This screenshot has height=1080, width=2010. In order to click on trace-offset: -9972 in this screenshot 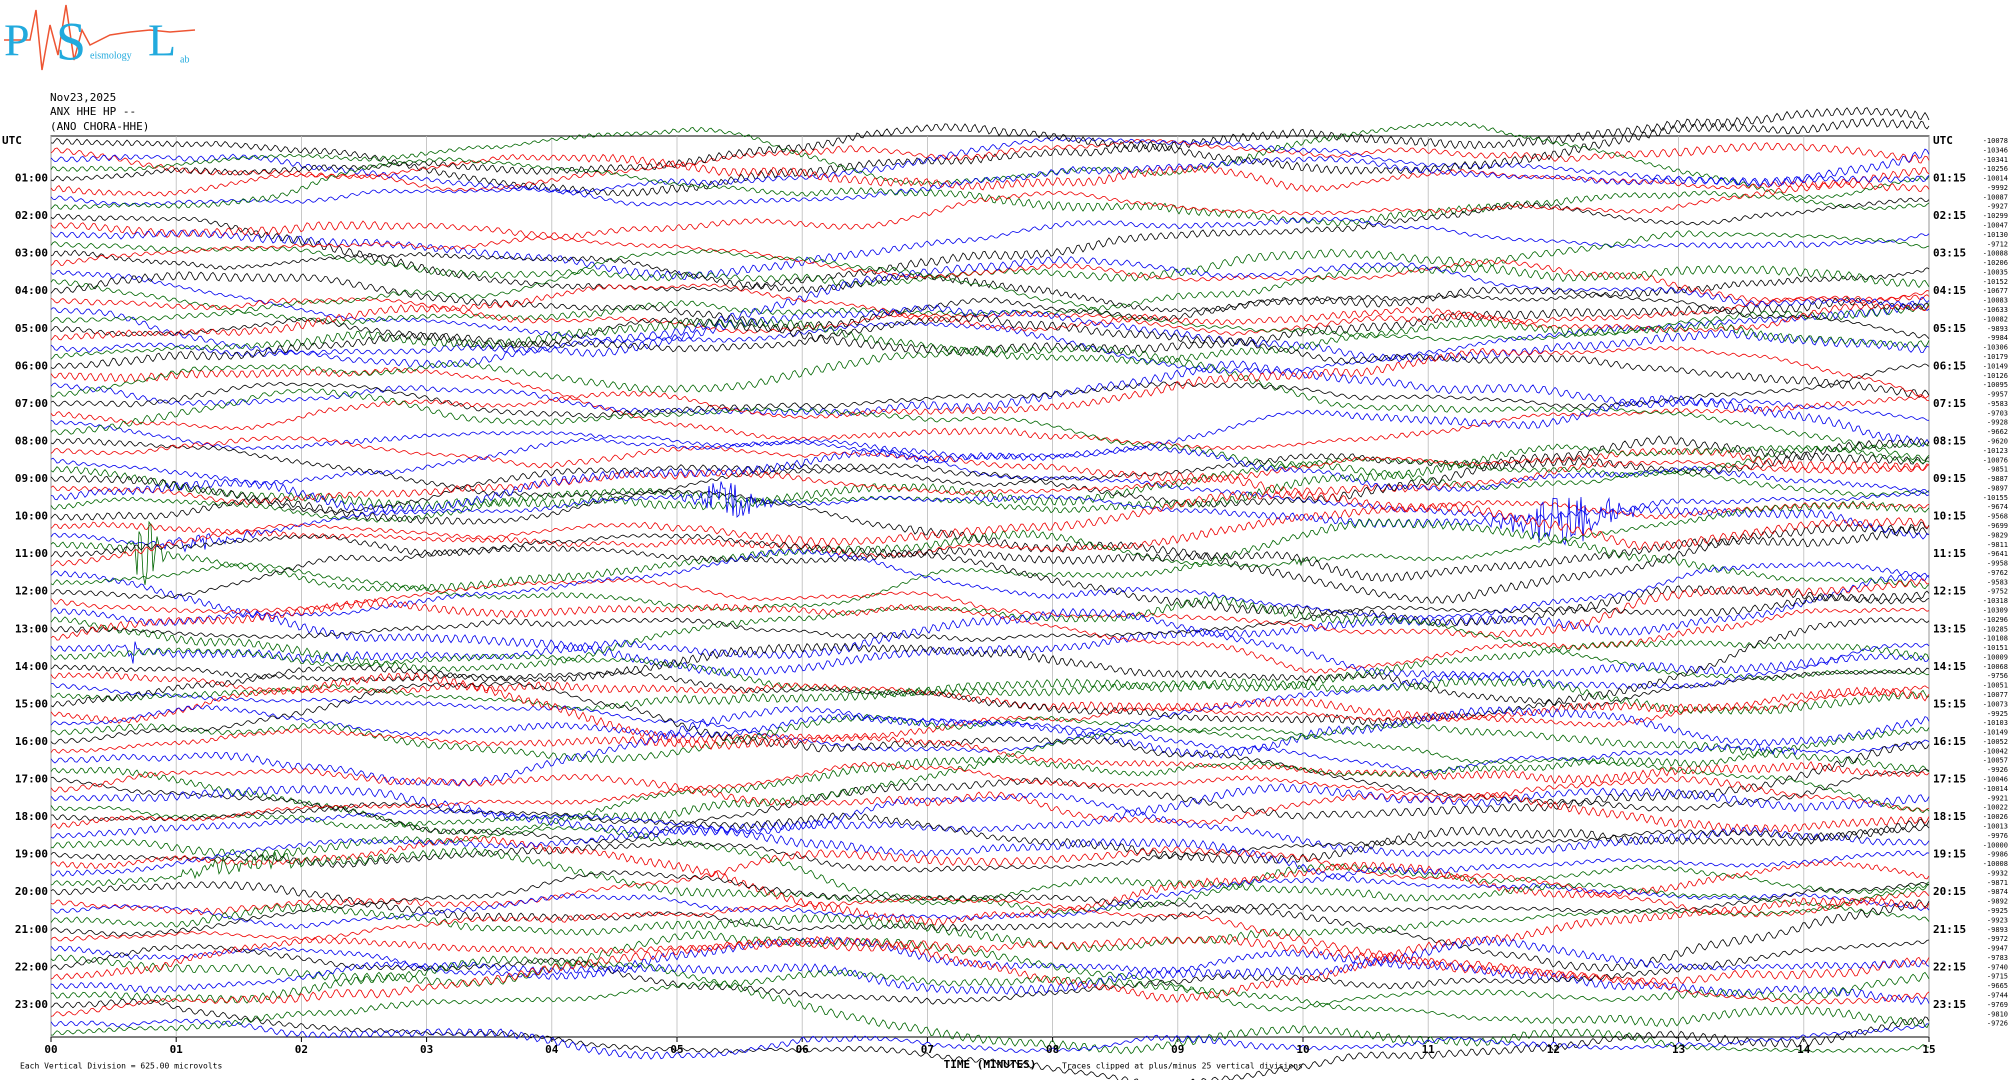, I will do `click(1997, 939)`.